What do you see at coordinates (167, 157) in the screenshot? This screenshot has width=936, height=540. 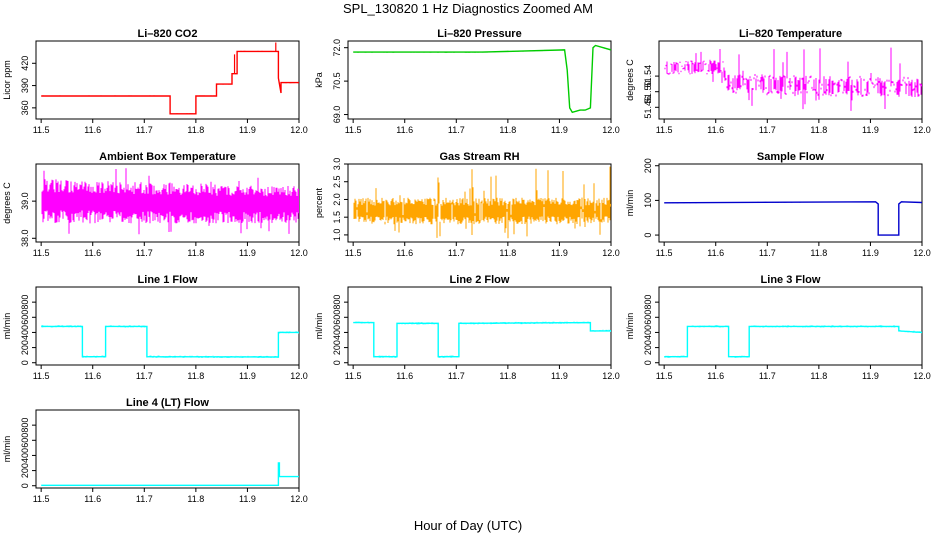 I see `panel-title: Ambient Box Temperature` at bounding box center [167, 157].